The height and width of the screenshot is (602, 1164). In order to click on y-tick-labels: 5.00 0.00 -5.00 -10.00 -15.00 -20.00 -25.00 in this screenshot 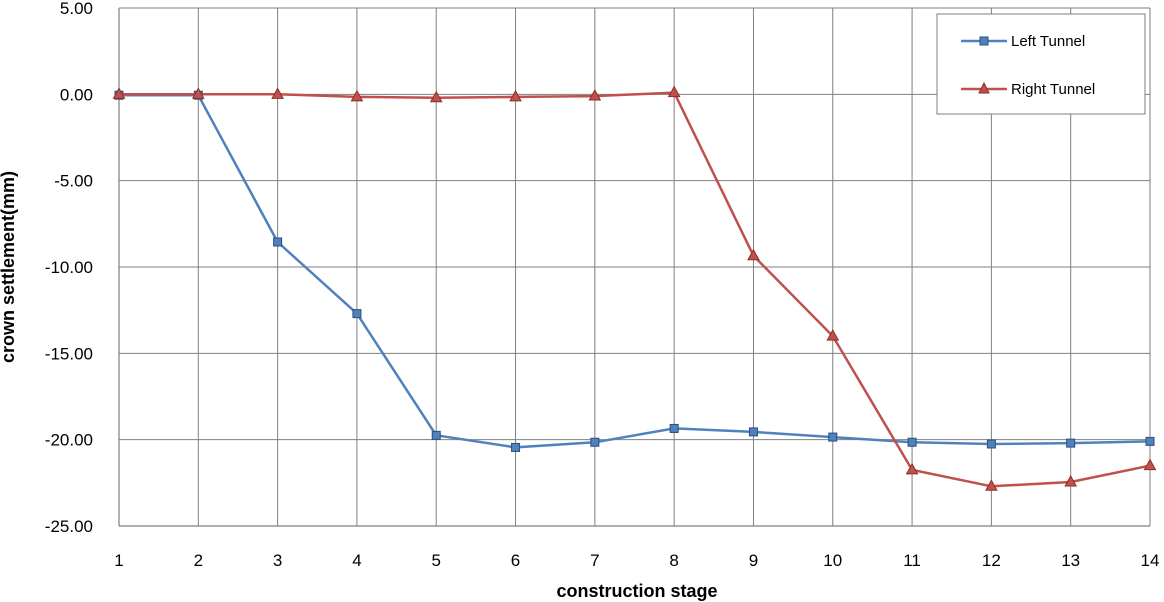, I will do `click(69, 268)`.